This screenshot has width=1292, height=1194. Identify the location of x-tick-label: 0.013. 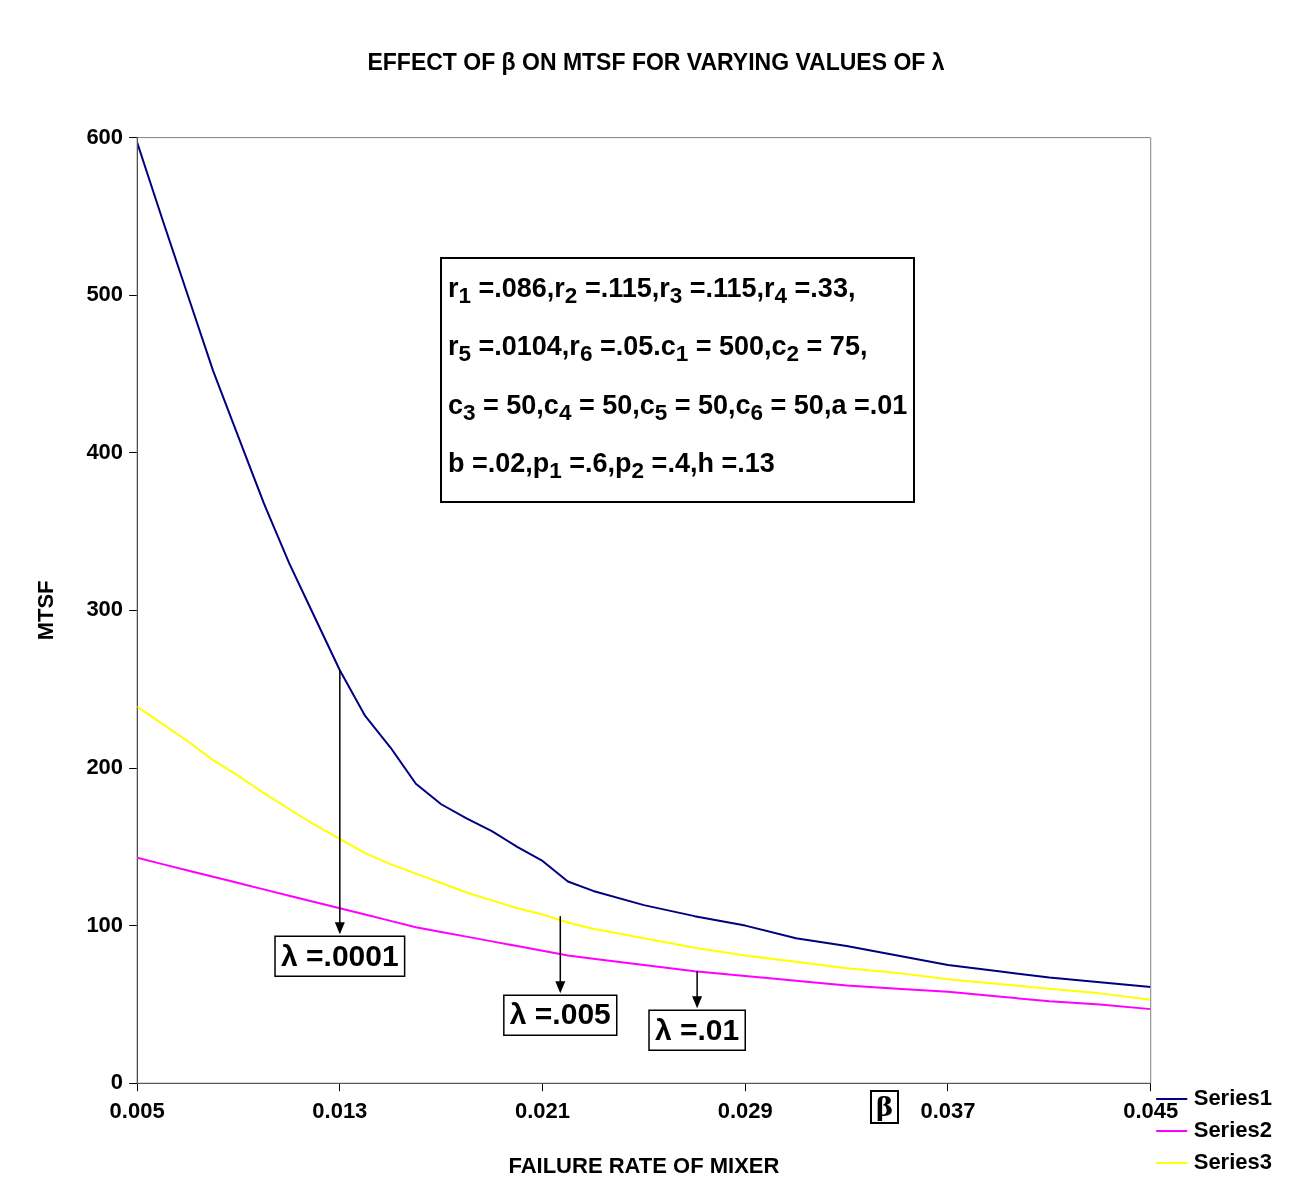
(340, 1111).